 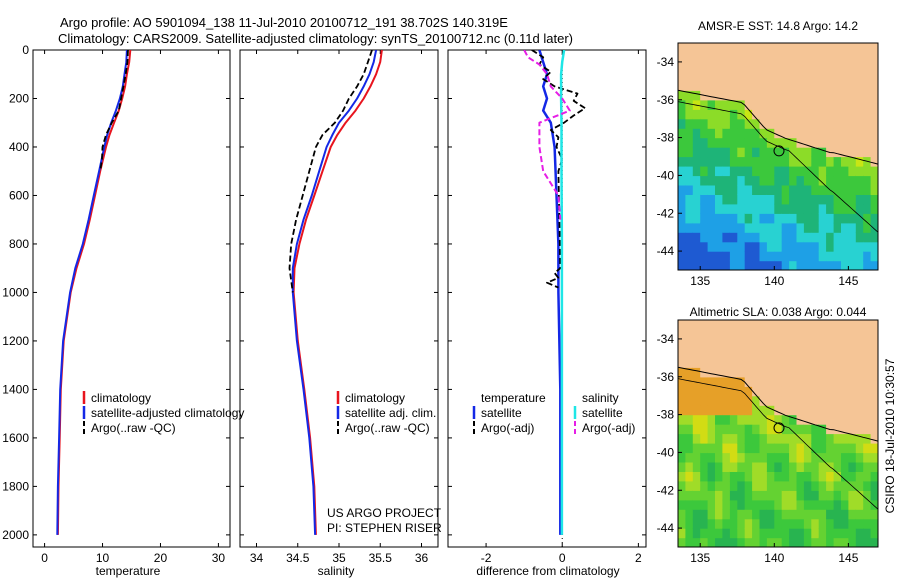 What do you see at coordinates (638, 558) in the screenshot?
I see `x-tick-label: 2` at bounding box center [638, 558].